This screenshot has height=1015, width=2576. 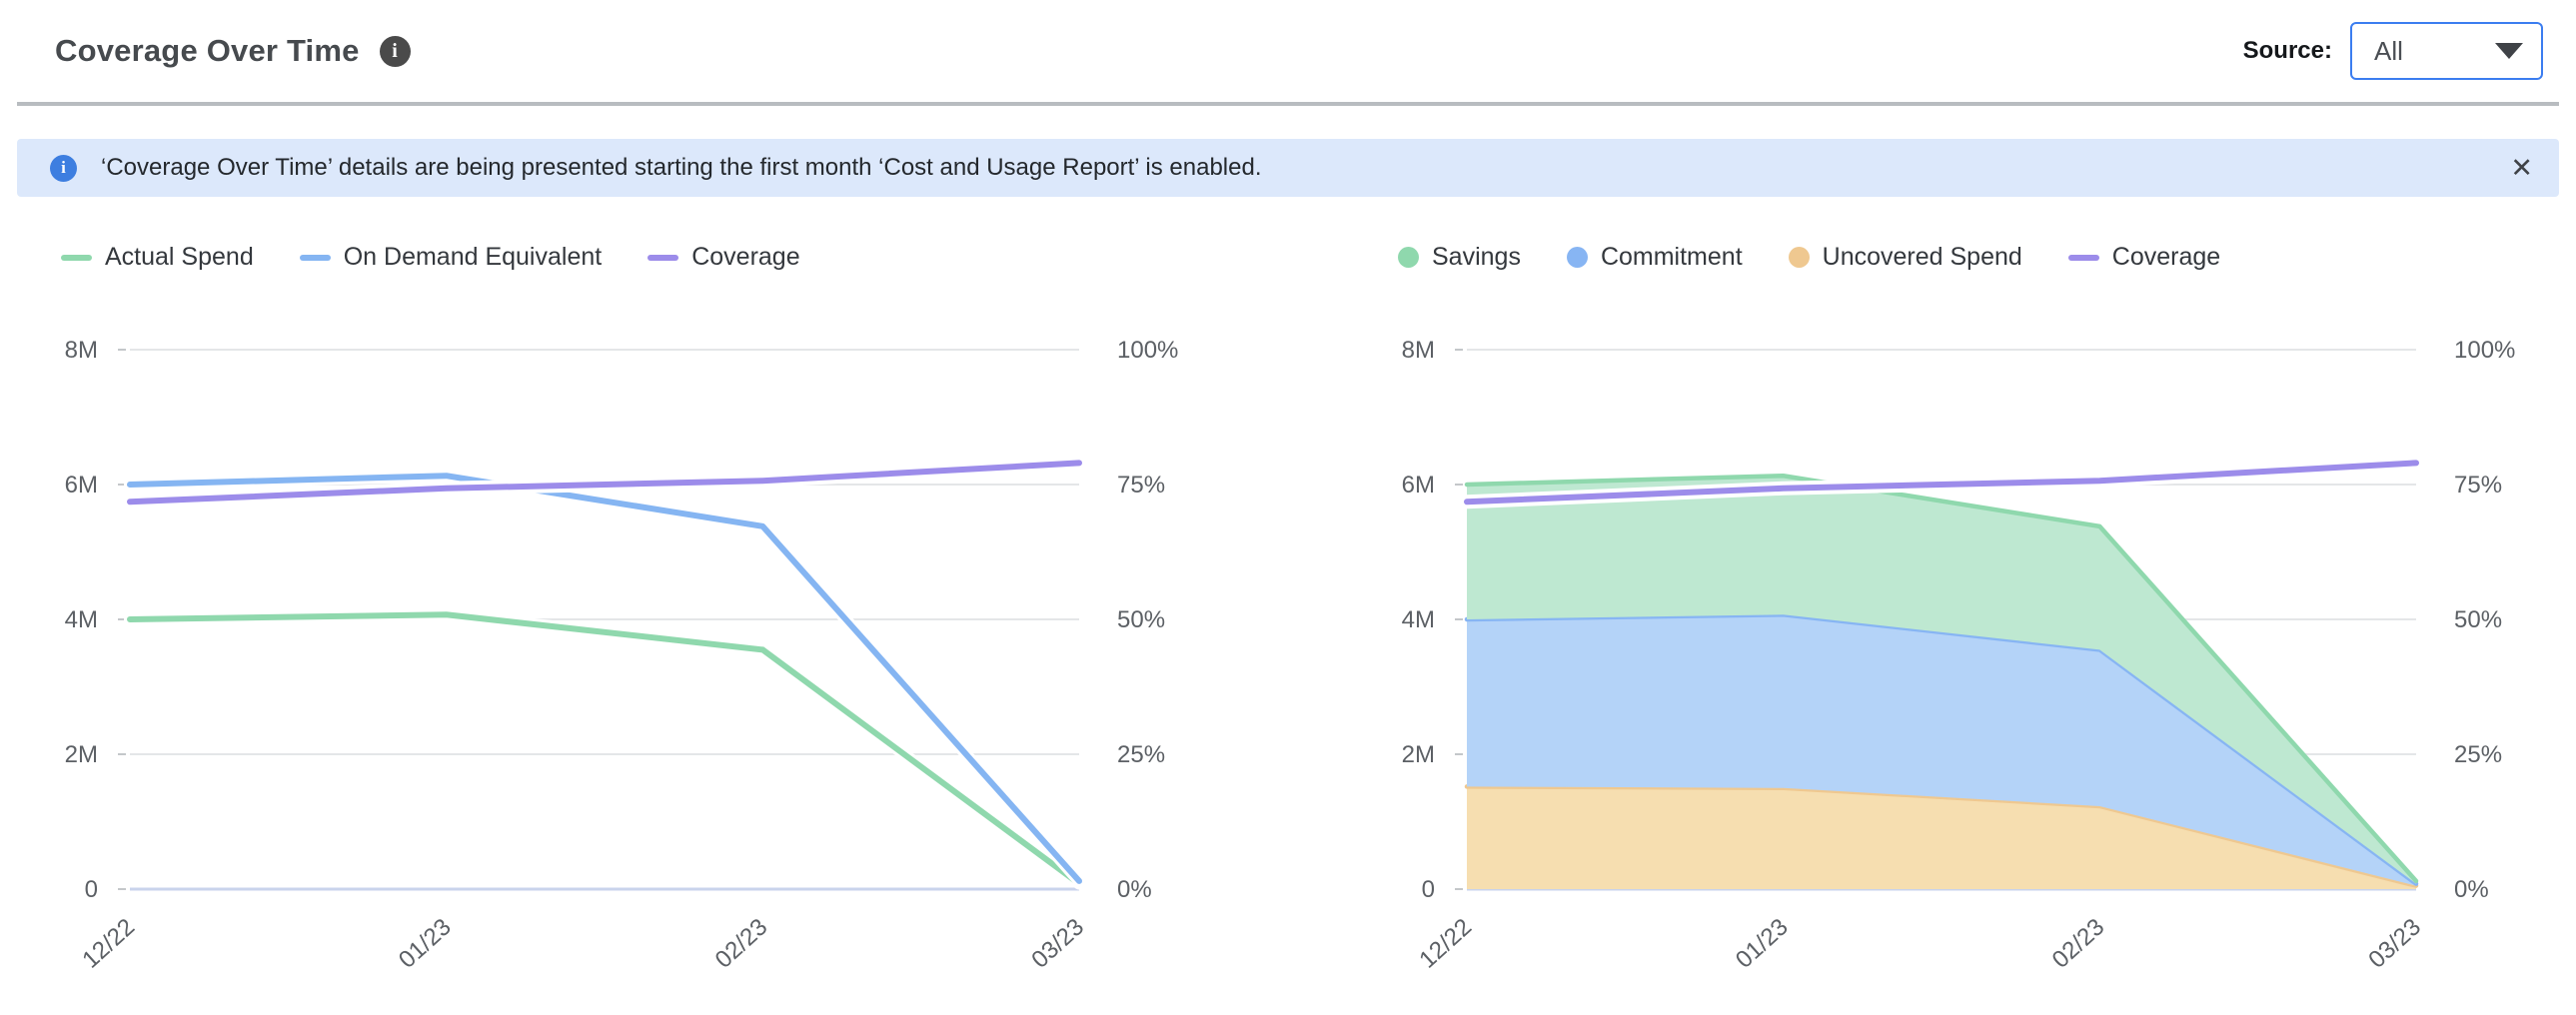 I want to click on spend-lines-legend: Actual Spend On Demand Equivalent Coverage, so click(x=630, y=257).